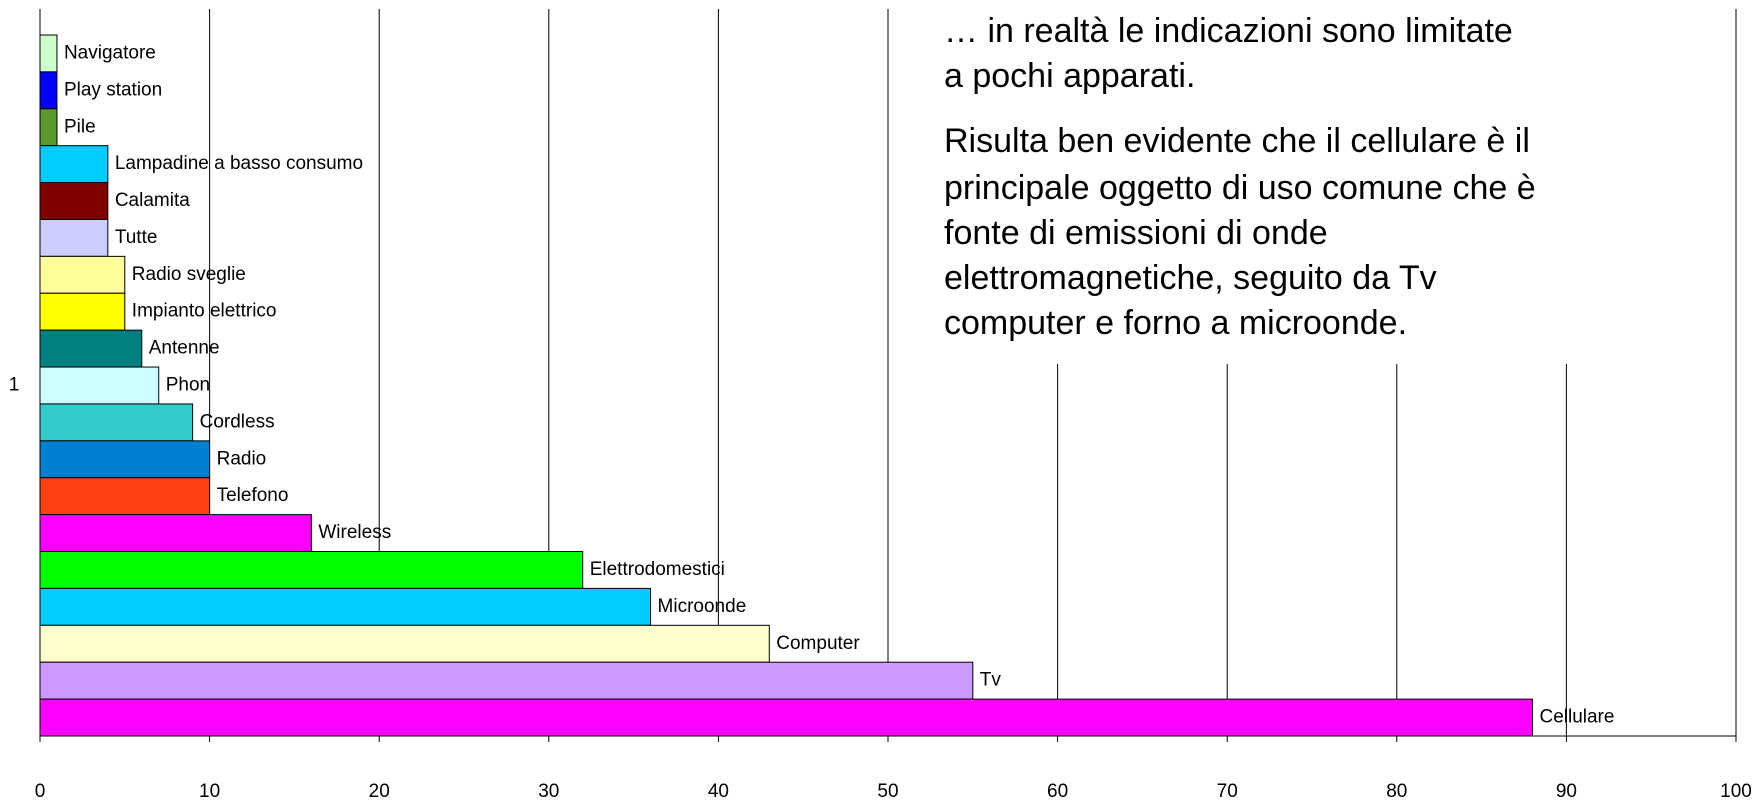 The image size is (1762, 801). Describe the element at coordinates (152, 200) in the screenshot. I see `data-label: Calamita` at that location.